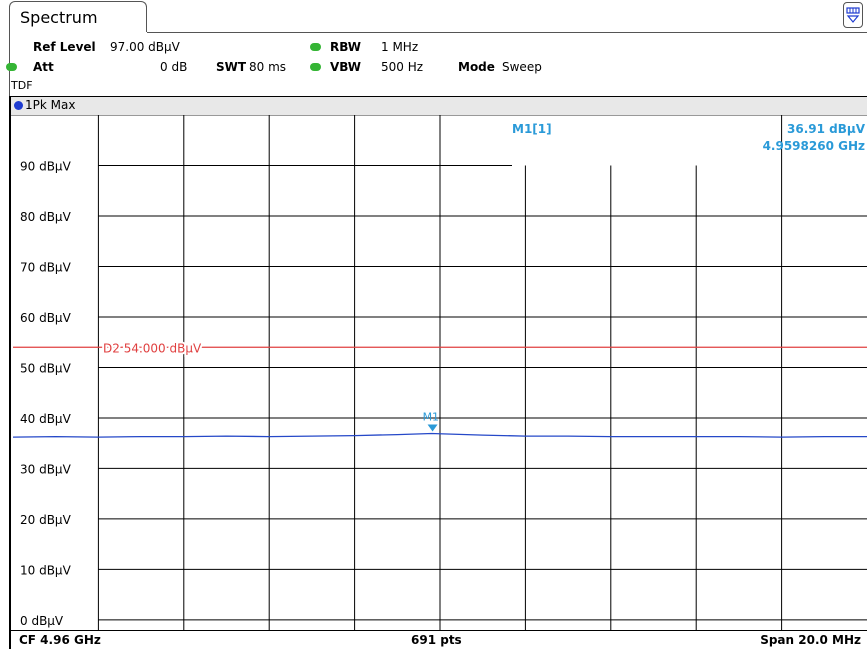 The width and height of the screenshot is (867, 650). What do you see at coordinates (60, 640) in the screenshot?
I see `center-frequency: CF 4.96 GHz` at bounding box center [60, 640].